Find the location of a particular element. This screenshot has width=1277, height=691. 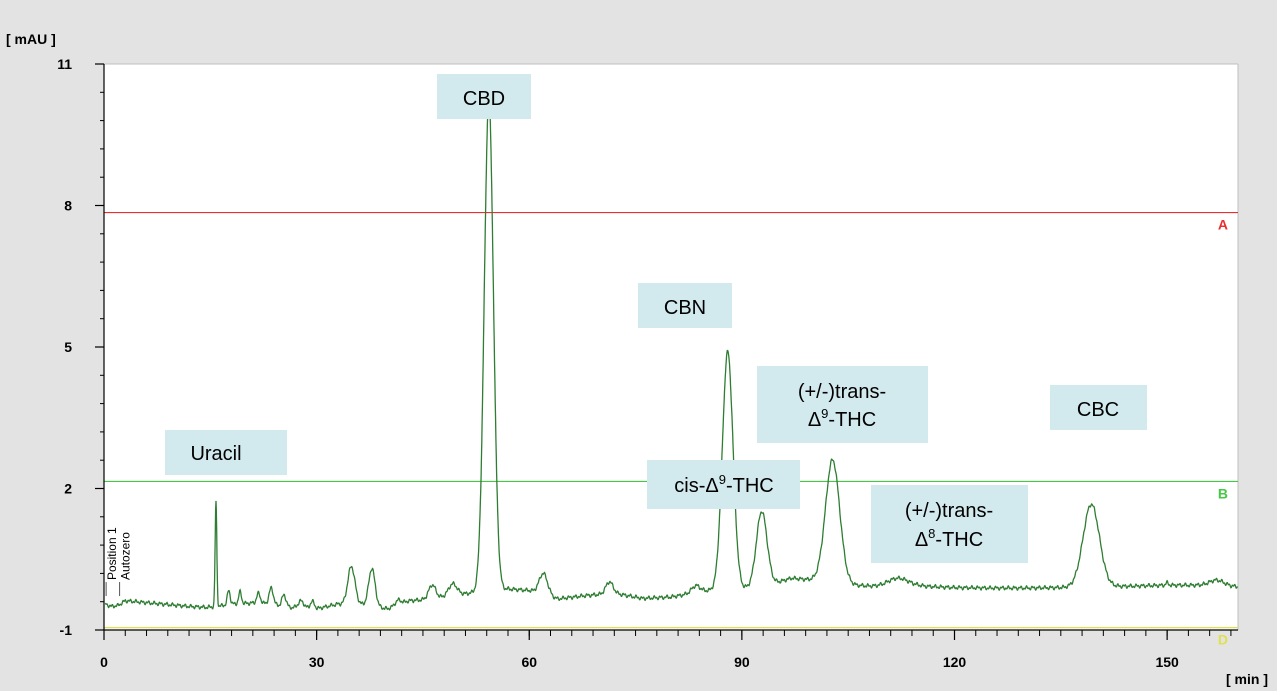

peak-label-cbd: CBD is located at coordinates (484, 96).